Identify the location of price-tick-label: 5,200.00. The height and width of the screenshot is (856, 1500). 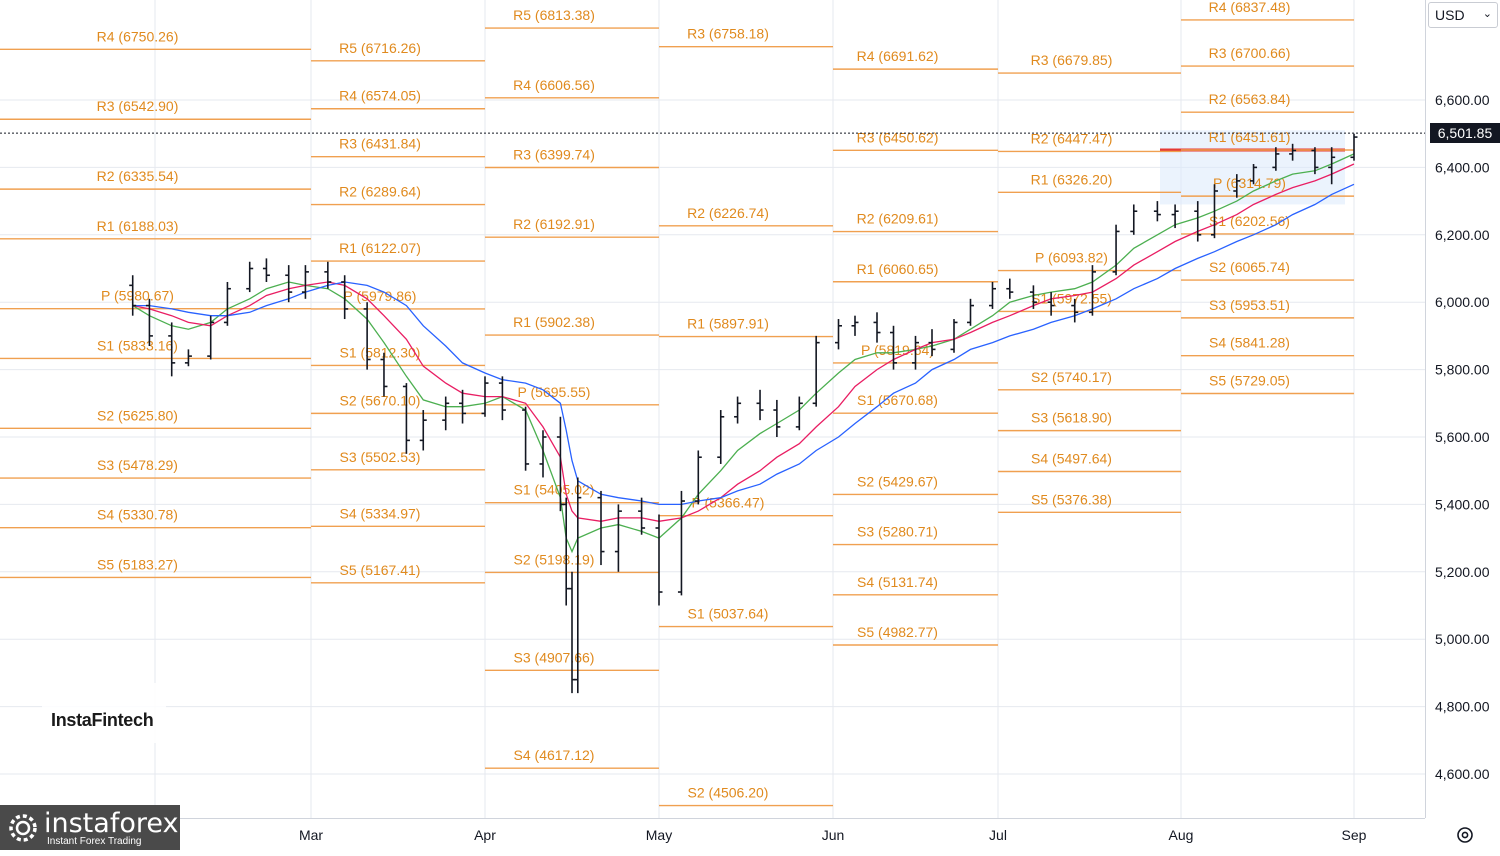
(1462, 572).